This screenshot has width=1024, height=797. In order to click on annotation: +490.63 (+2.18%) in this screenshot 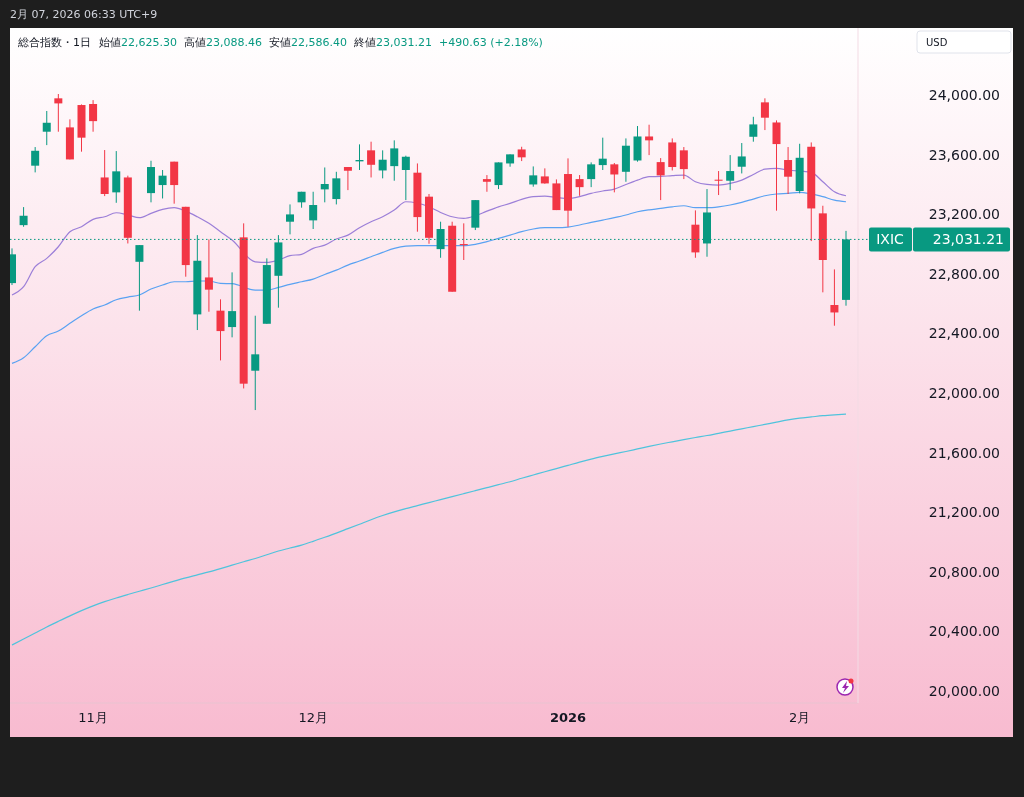, I will do `click(490, 42)`.